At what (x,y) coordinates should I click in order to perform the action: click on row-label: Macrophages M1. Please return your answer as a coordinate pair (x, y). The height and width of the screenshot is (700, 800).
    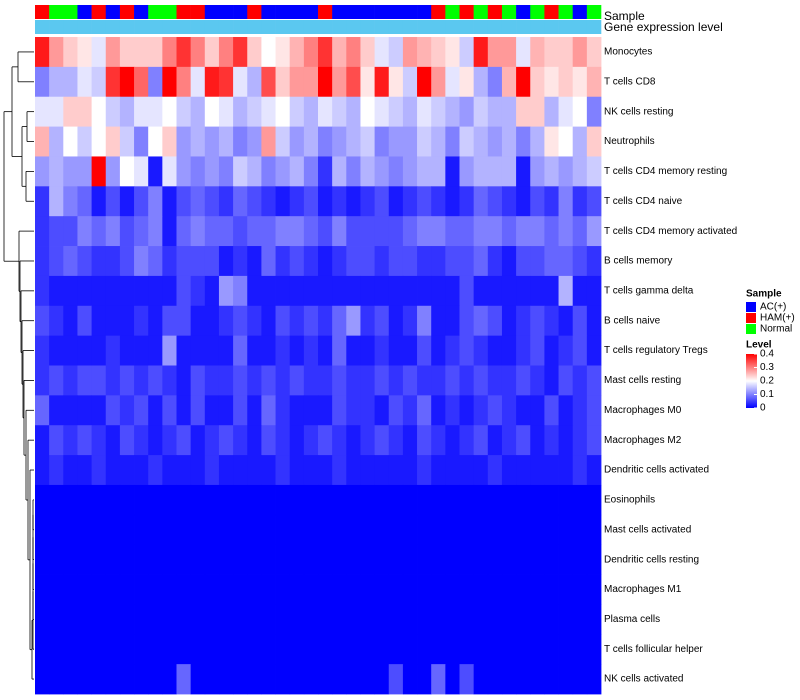
    Looking at the image, I should click on (643, 589).